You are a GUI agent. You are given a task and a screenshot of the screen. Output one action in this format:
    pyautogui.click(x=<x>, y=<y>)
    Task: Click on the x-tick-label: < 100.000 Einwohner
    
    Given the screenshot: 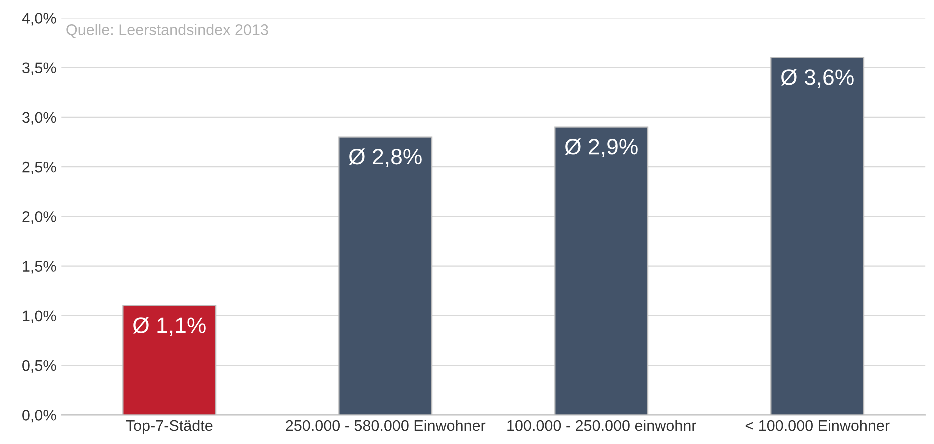 What is the action you would take?
    pyautogui.click(x=818, y=426)
    